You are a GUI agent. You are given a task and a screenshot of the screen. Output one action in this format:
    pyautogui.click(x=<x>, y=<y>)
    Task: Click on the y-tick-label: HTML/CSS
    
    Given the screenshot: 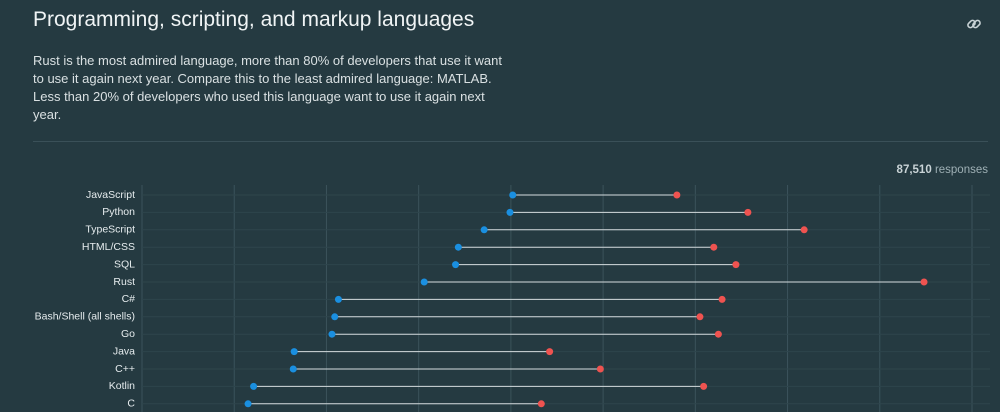 What is the action you would take?
    pyautogui.click(x=108, y=247)
    